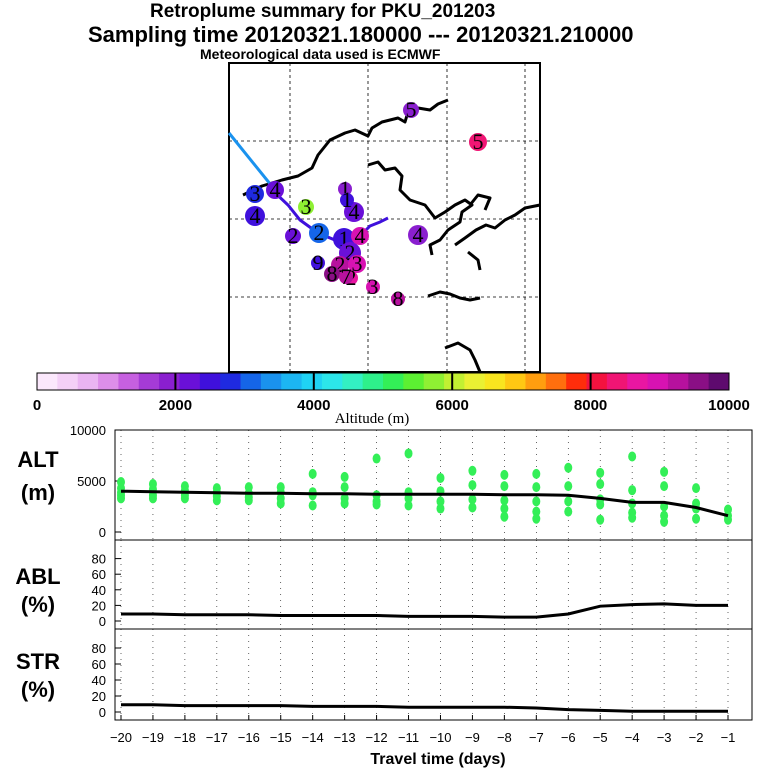 This screenshot has height=768, width=768. What do you see at coordinates (217, 737) in the screenshot?
I see `x-tick-label: −17` at bounding box center [217, 737].